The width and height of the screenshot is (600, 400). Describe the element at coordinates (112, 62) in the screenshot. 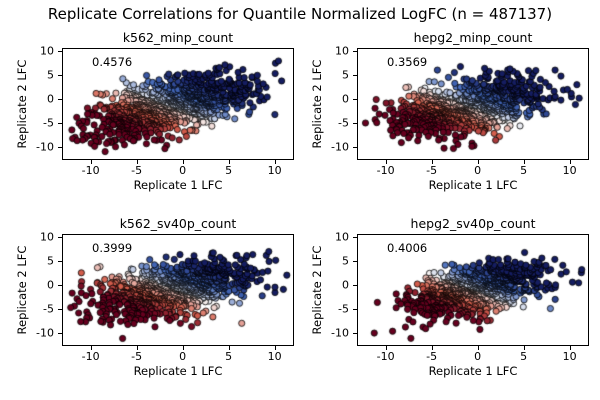

I see `correlation-annotation: 0.4576` at that location.